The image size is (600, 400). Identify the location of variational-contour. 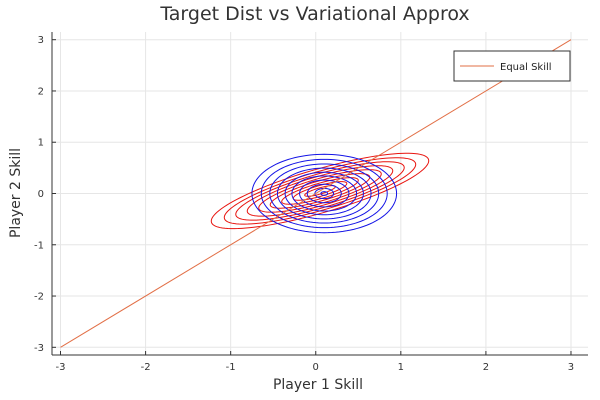
(324, 193).